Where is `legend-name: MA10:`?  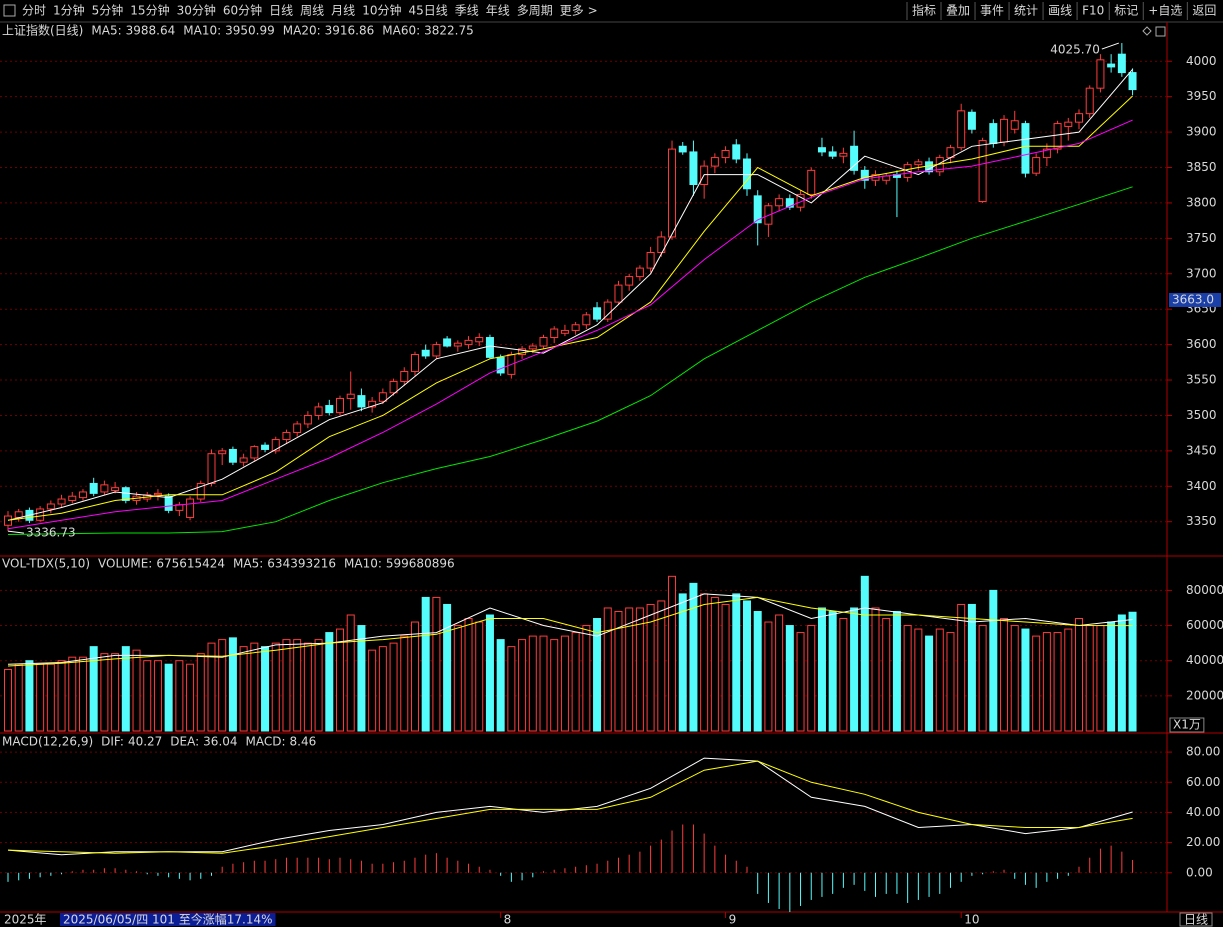 legend-name: MA10: is located at coordinates (202, 31).